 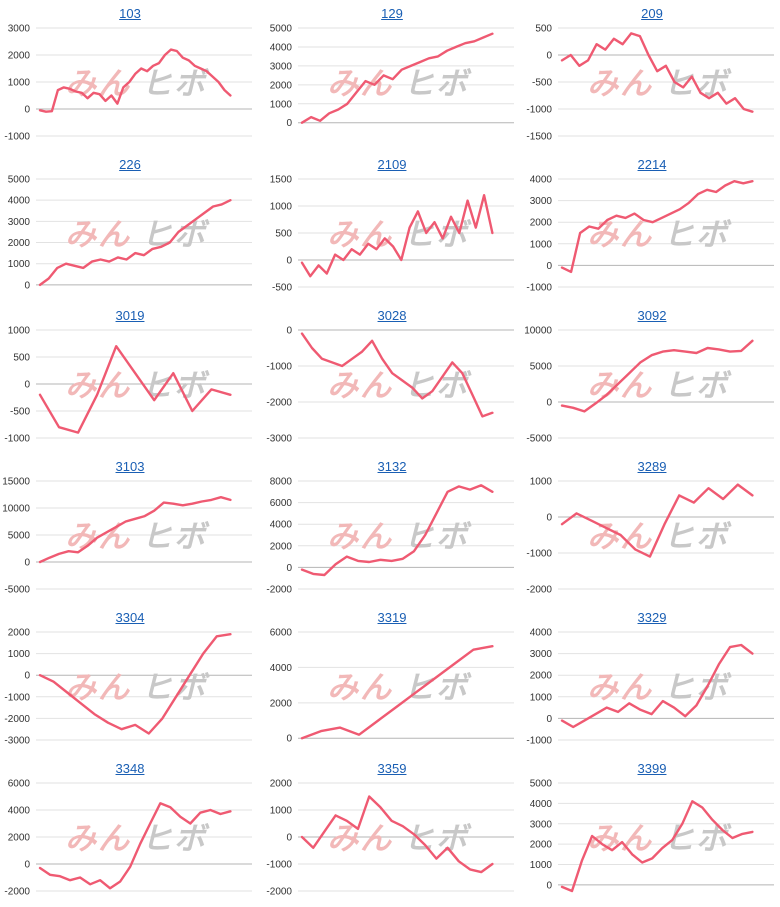 I want to click on chart-title-link: 3289, so click(x=652, y=466).